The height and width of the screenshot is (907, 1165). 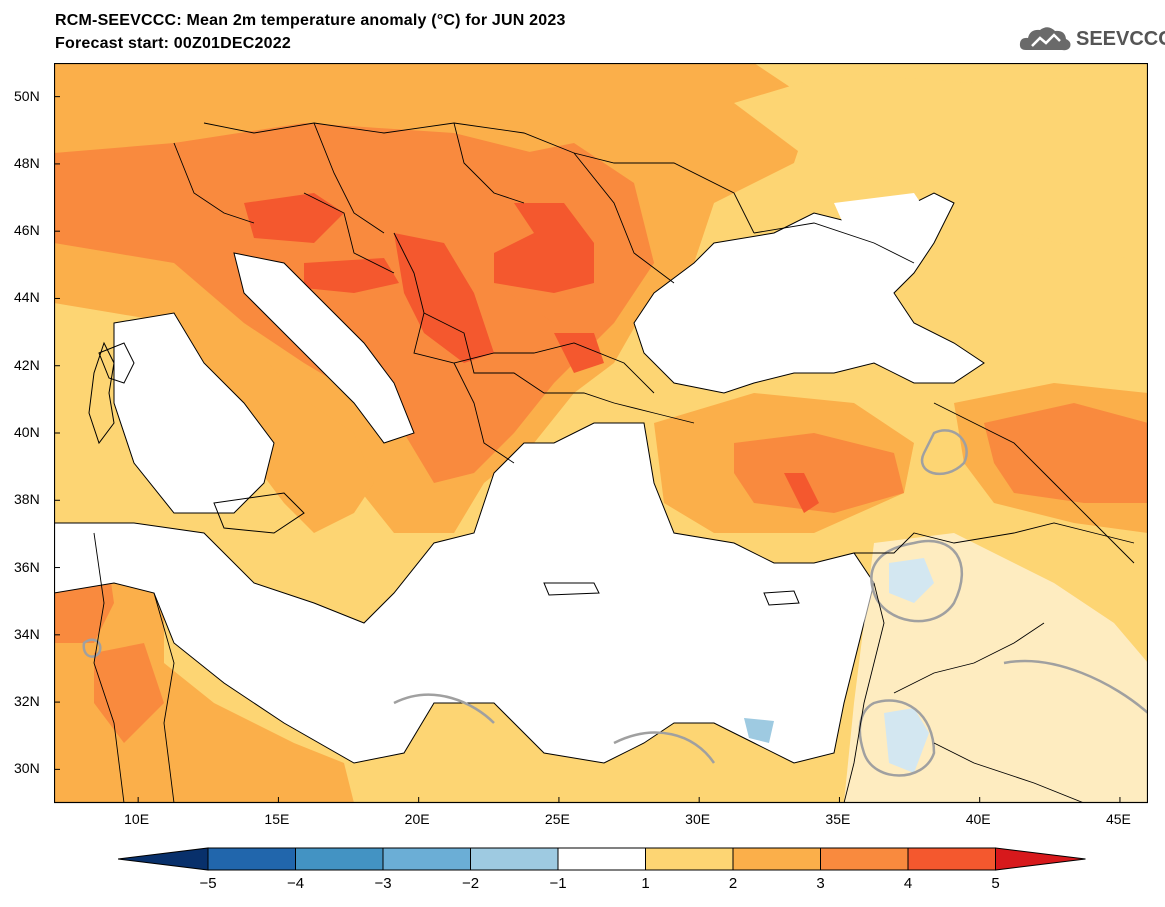 What do you see at coordinates (444, 298) in the screenshot?
I see `anomaly-zone-4-5-serbia` at bounding box center [444, 298].